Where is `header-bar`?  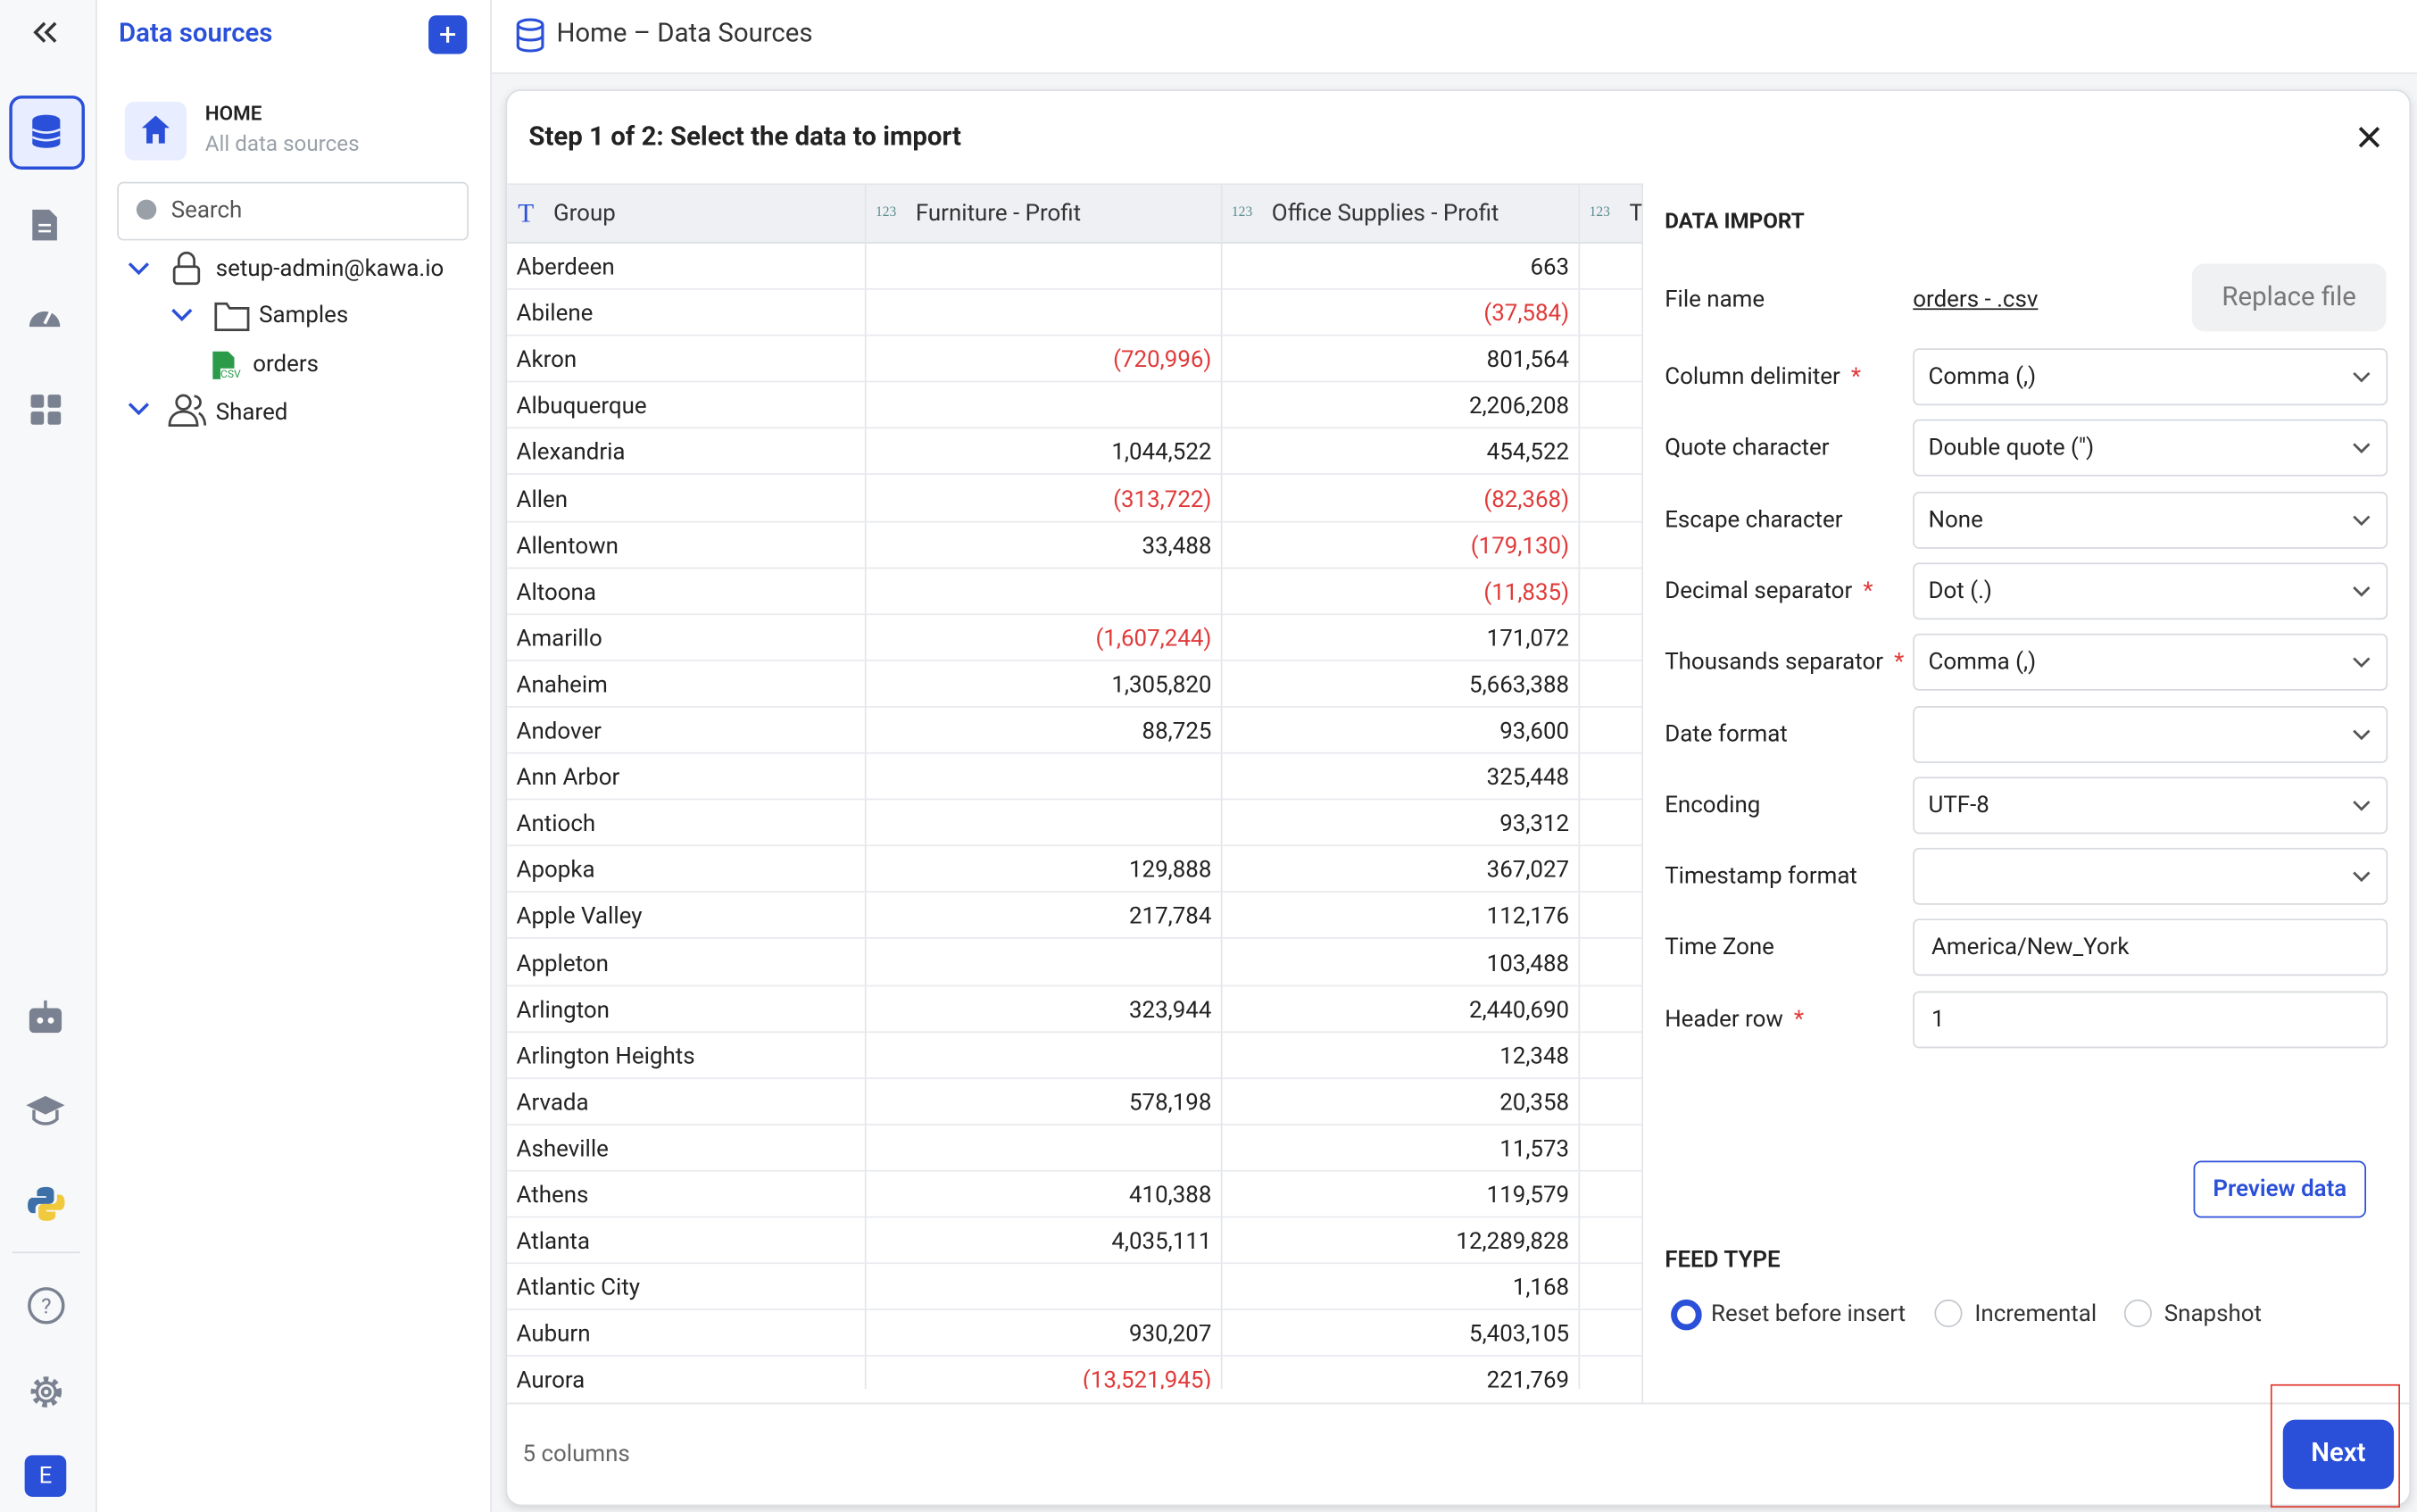 header-bar is located at coordinates (1454, 37).